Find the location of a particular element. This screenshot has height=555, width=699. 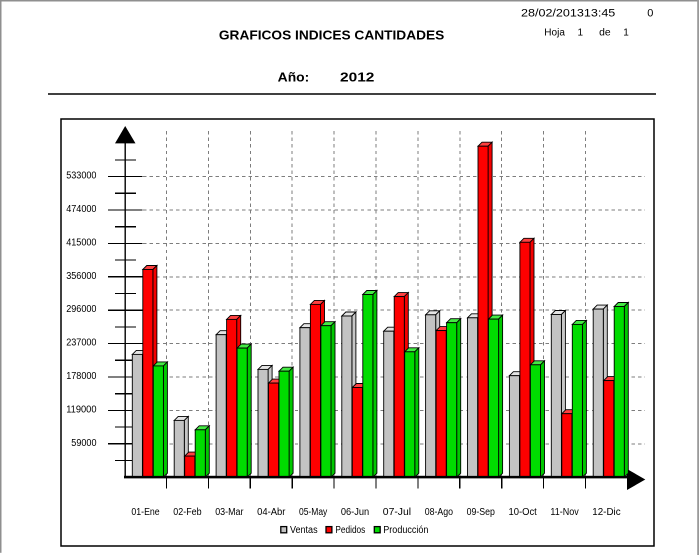

svg-text: 07-Jul is located at coordinates (397, 512).